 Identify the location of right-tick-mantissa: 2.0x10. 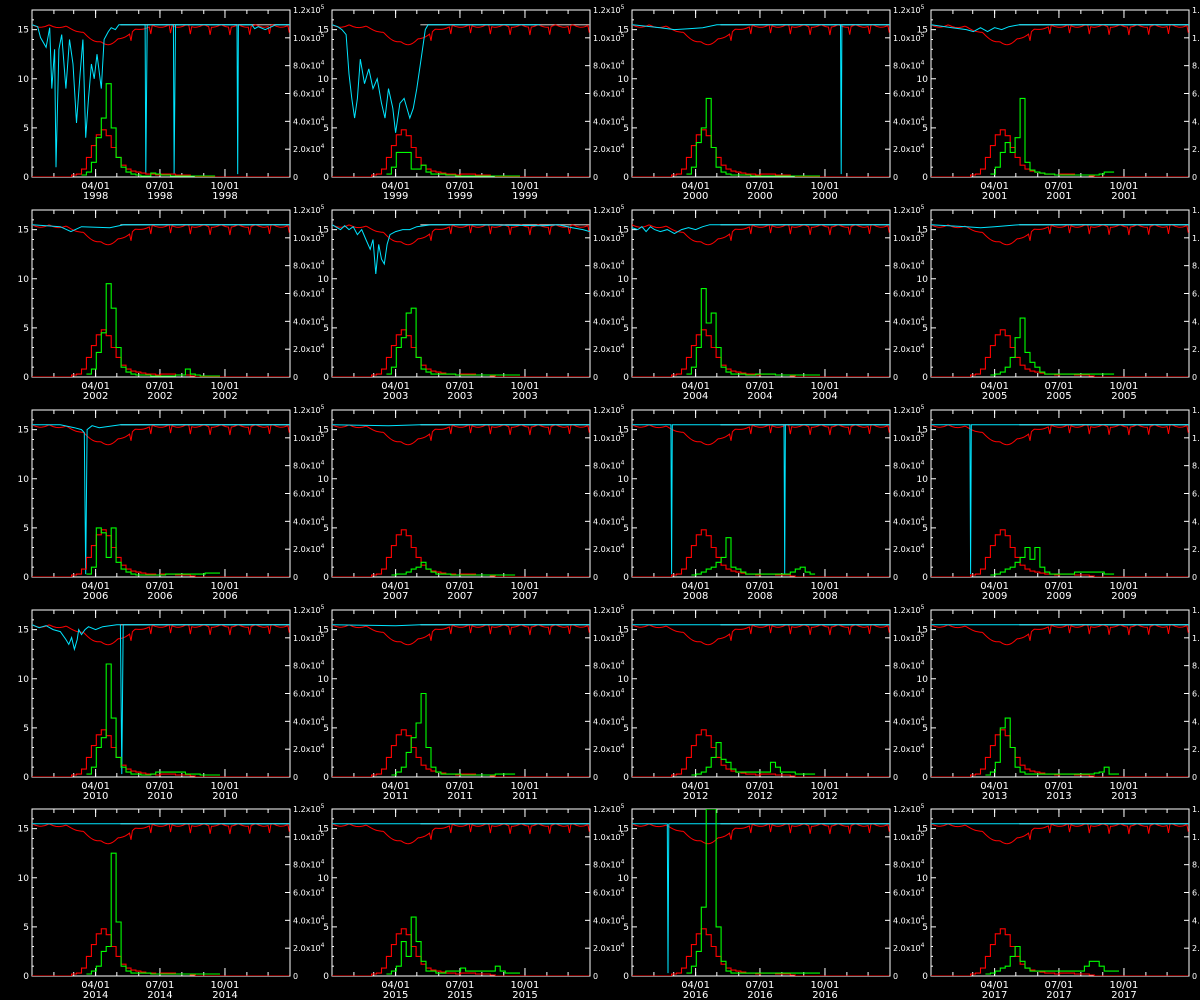
(1196, 149).